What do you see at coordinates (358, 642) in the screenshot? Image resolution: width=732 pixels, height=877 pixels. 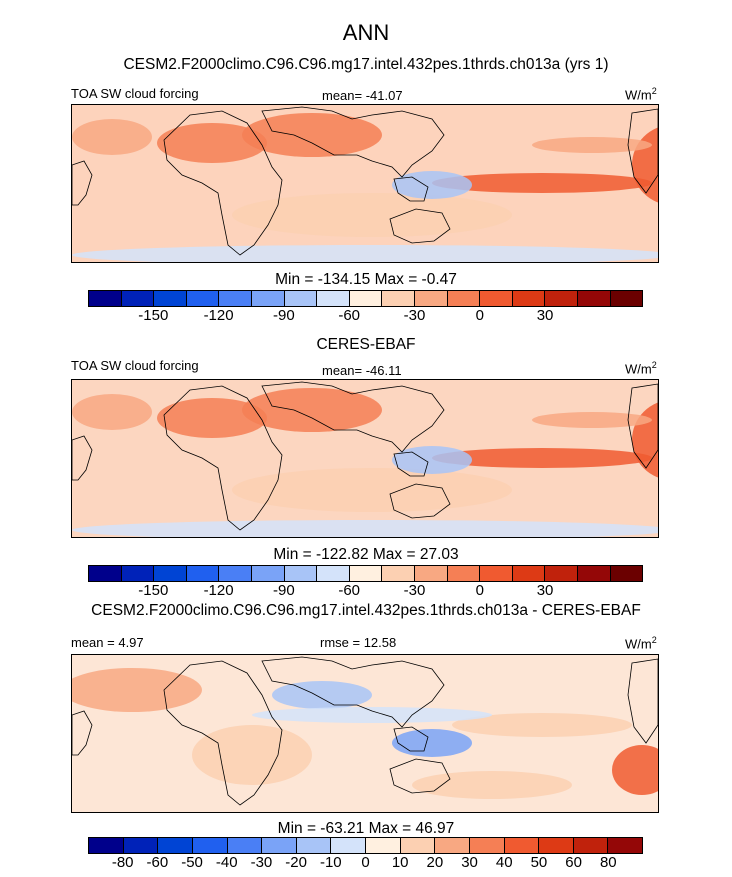 I see `panel3-rmse-label: rmse = 12.58` at bounding box center [358, 642].